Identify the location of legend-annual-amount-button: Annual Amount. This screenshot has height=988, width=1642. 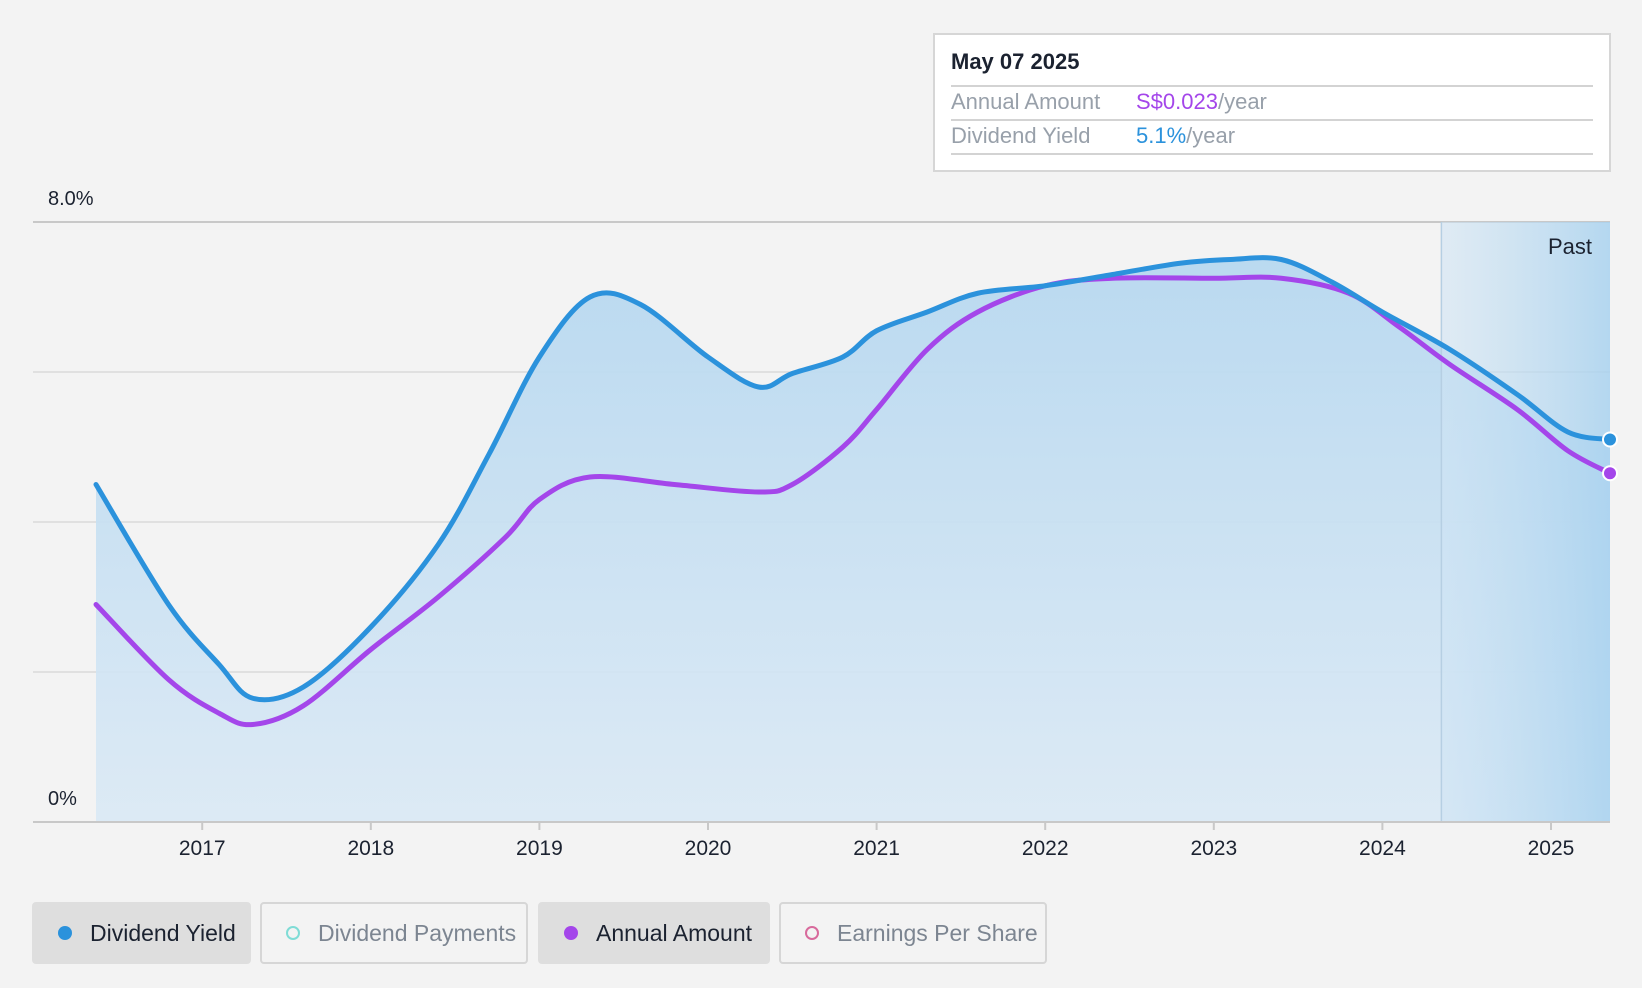
(654, 933).